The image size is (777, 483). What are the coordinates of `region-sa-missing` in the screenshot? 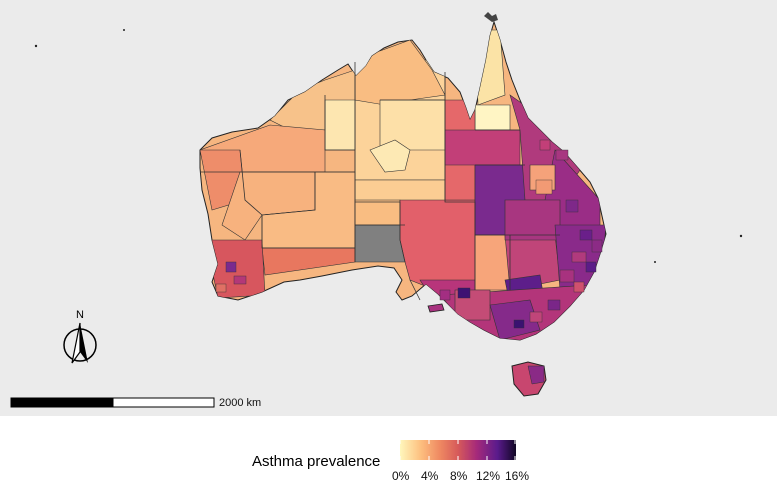 It's located at (380, 243).